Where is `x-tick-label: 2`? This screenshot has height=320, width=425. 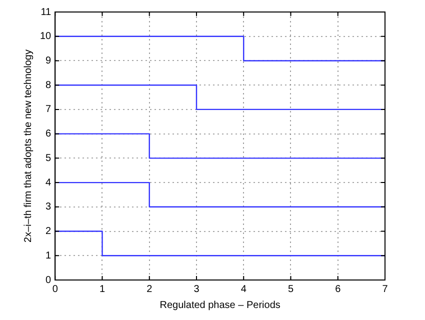 x-tick-label: 2 is located at coordinates (149, 289).